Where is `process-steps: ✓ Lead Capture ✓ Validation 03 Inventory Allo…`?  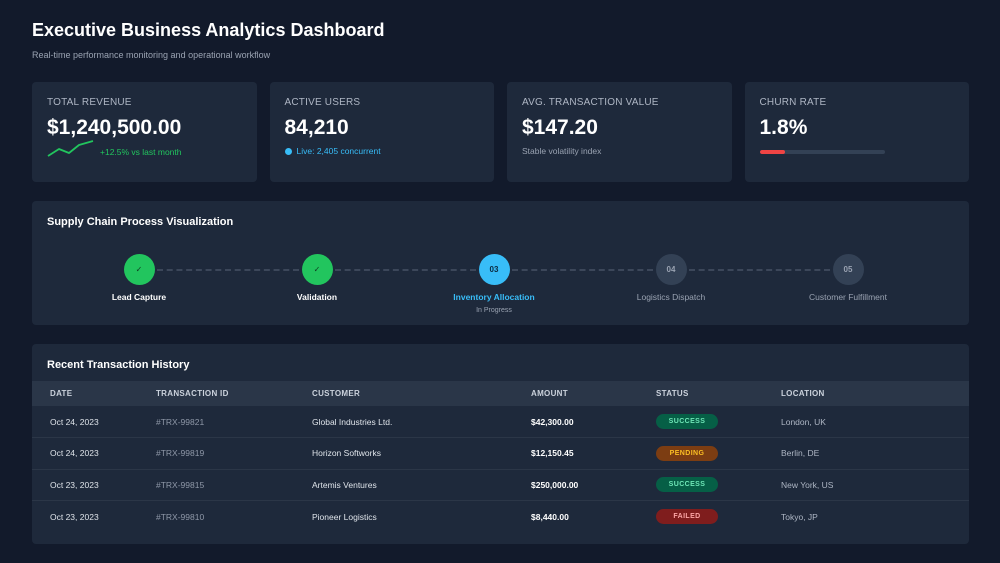
process-steps: ✓ Lead Capture ✓ Validation 03 Inventory Allo… is located at coordinates (500, 289).